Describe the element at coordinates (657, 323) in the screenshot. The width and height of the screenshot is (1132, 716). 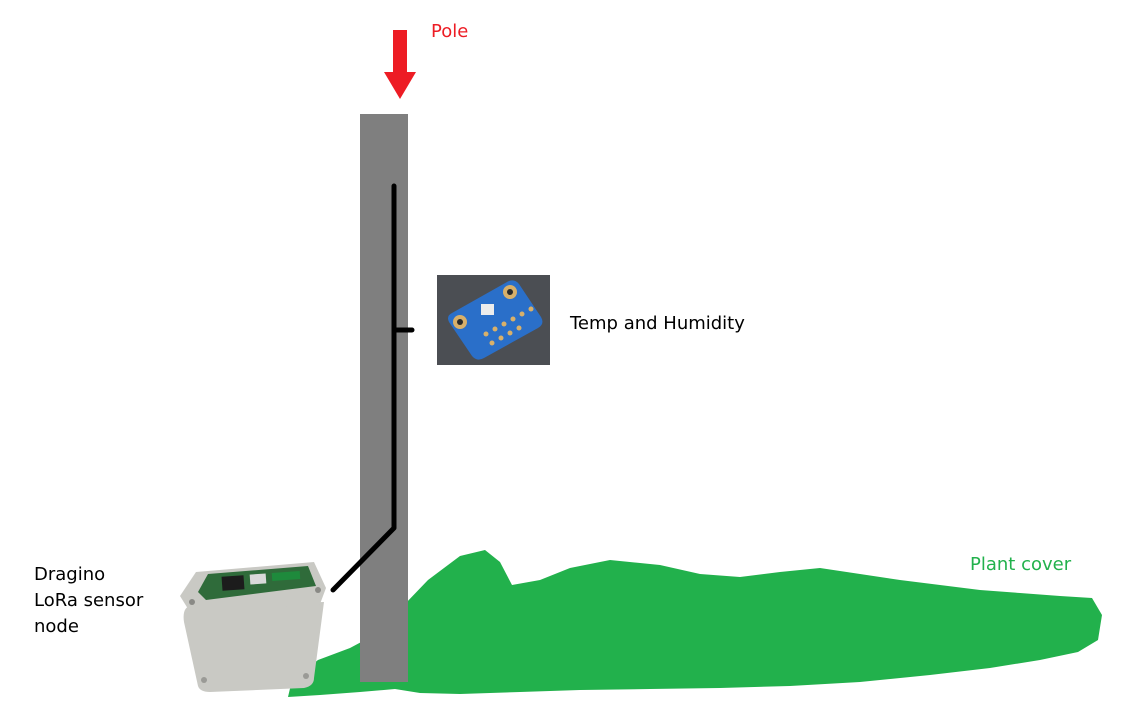
I see `sensor-label: Temp and Humidity` at that location.